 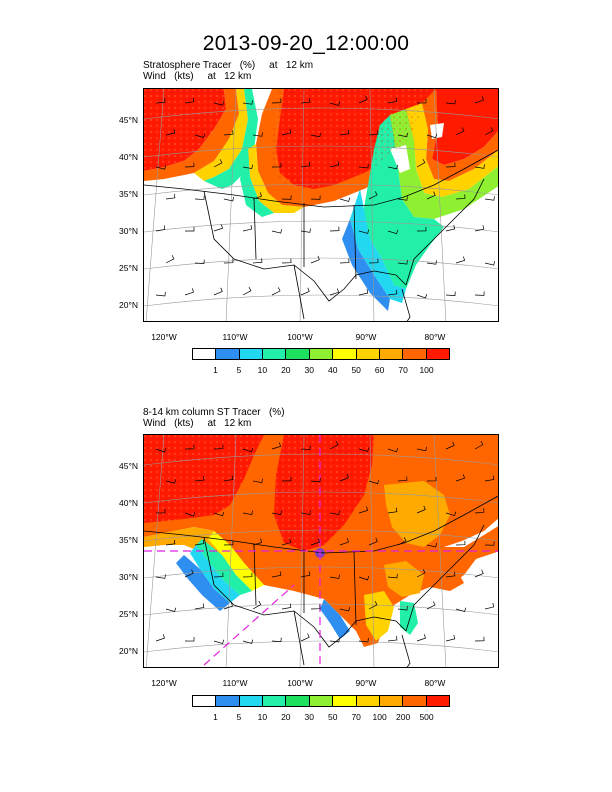 What do you see at coordinates (128, 577) in the screenshot?
I see `panel2-lat-30: 30°N` at bounding box center [128, 577].